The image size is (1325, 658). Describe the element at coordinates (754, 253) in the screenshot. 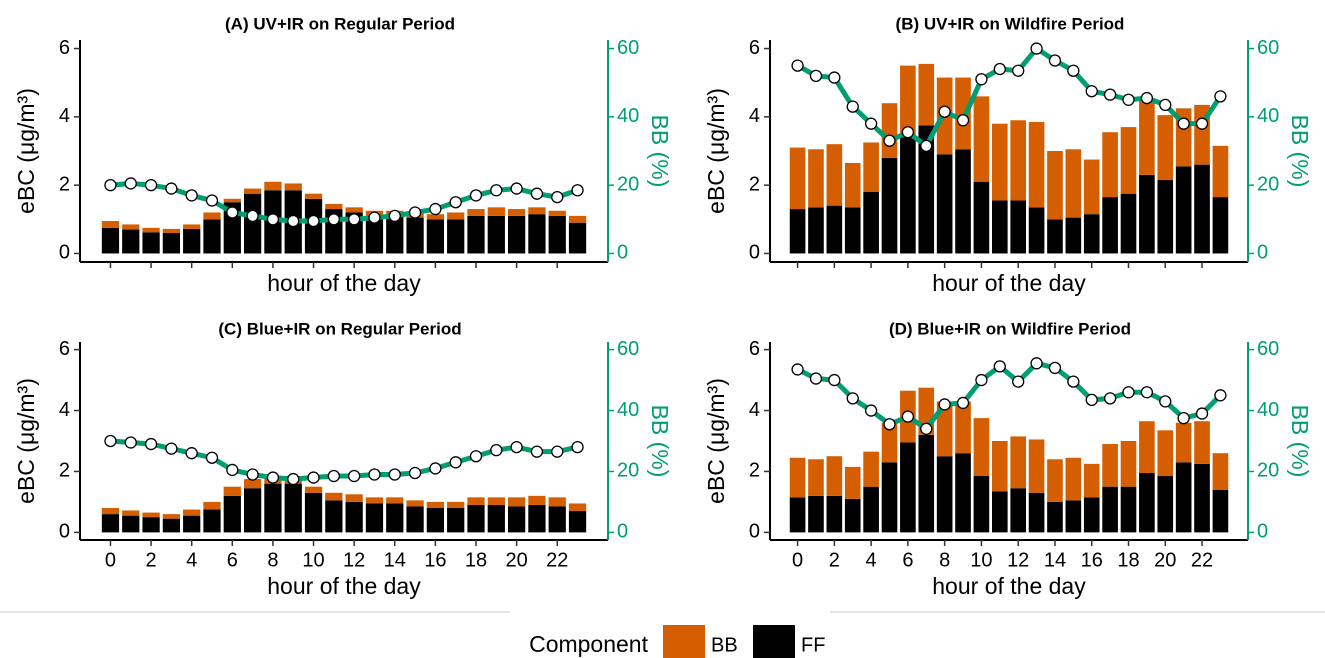

I see `y-tick-label: 0` at that location.